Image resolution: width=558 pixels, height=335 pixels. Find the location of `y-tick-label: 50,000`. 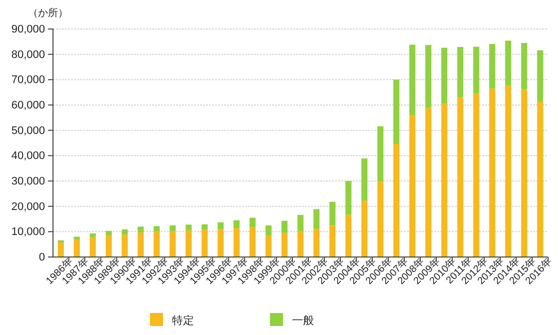

y-tick-label: 50,000 is located at coordinates (28, 130).